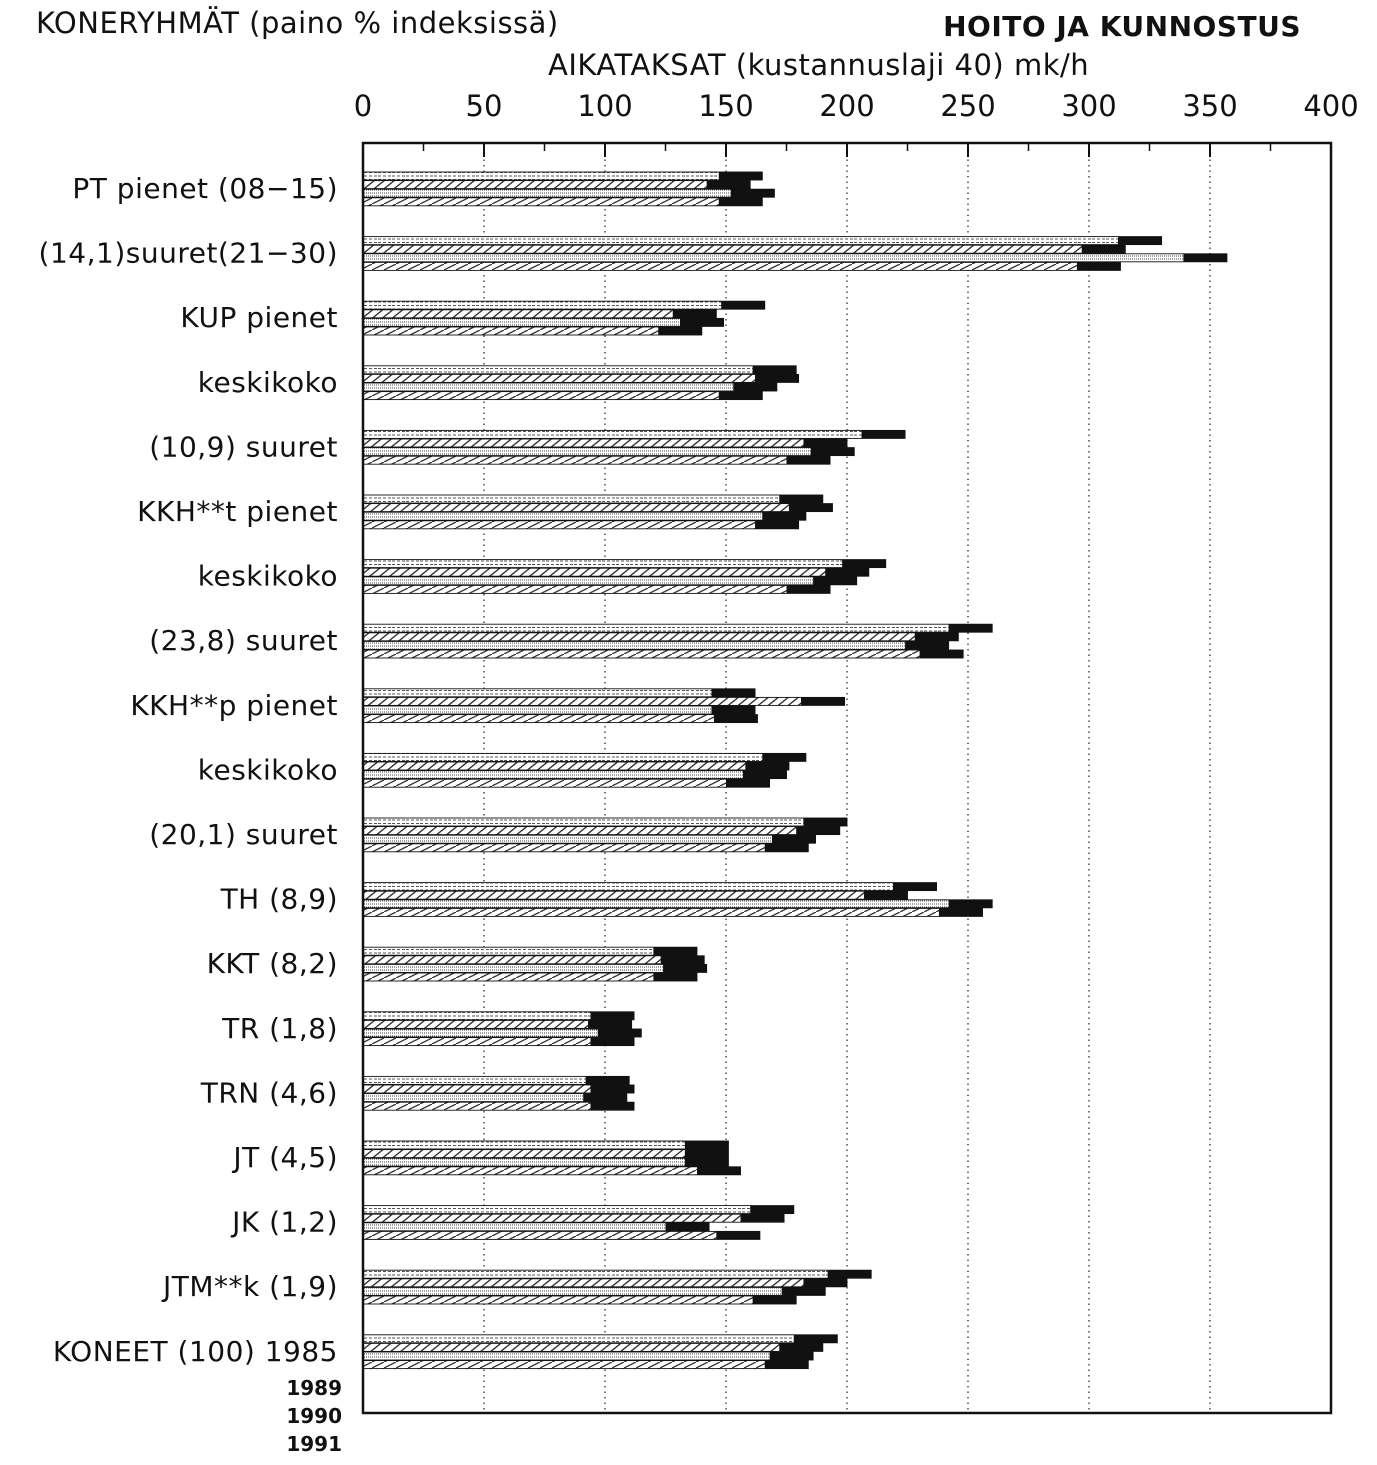  What do you see at coordinates (243, 834) in the screenshot?
I see `category-label: (20,1) suuret` at bounding box center [243, 834].